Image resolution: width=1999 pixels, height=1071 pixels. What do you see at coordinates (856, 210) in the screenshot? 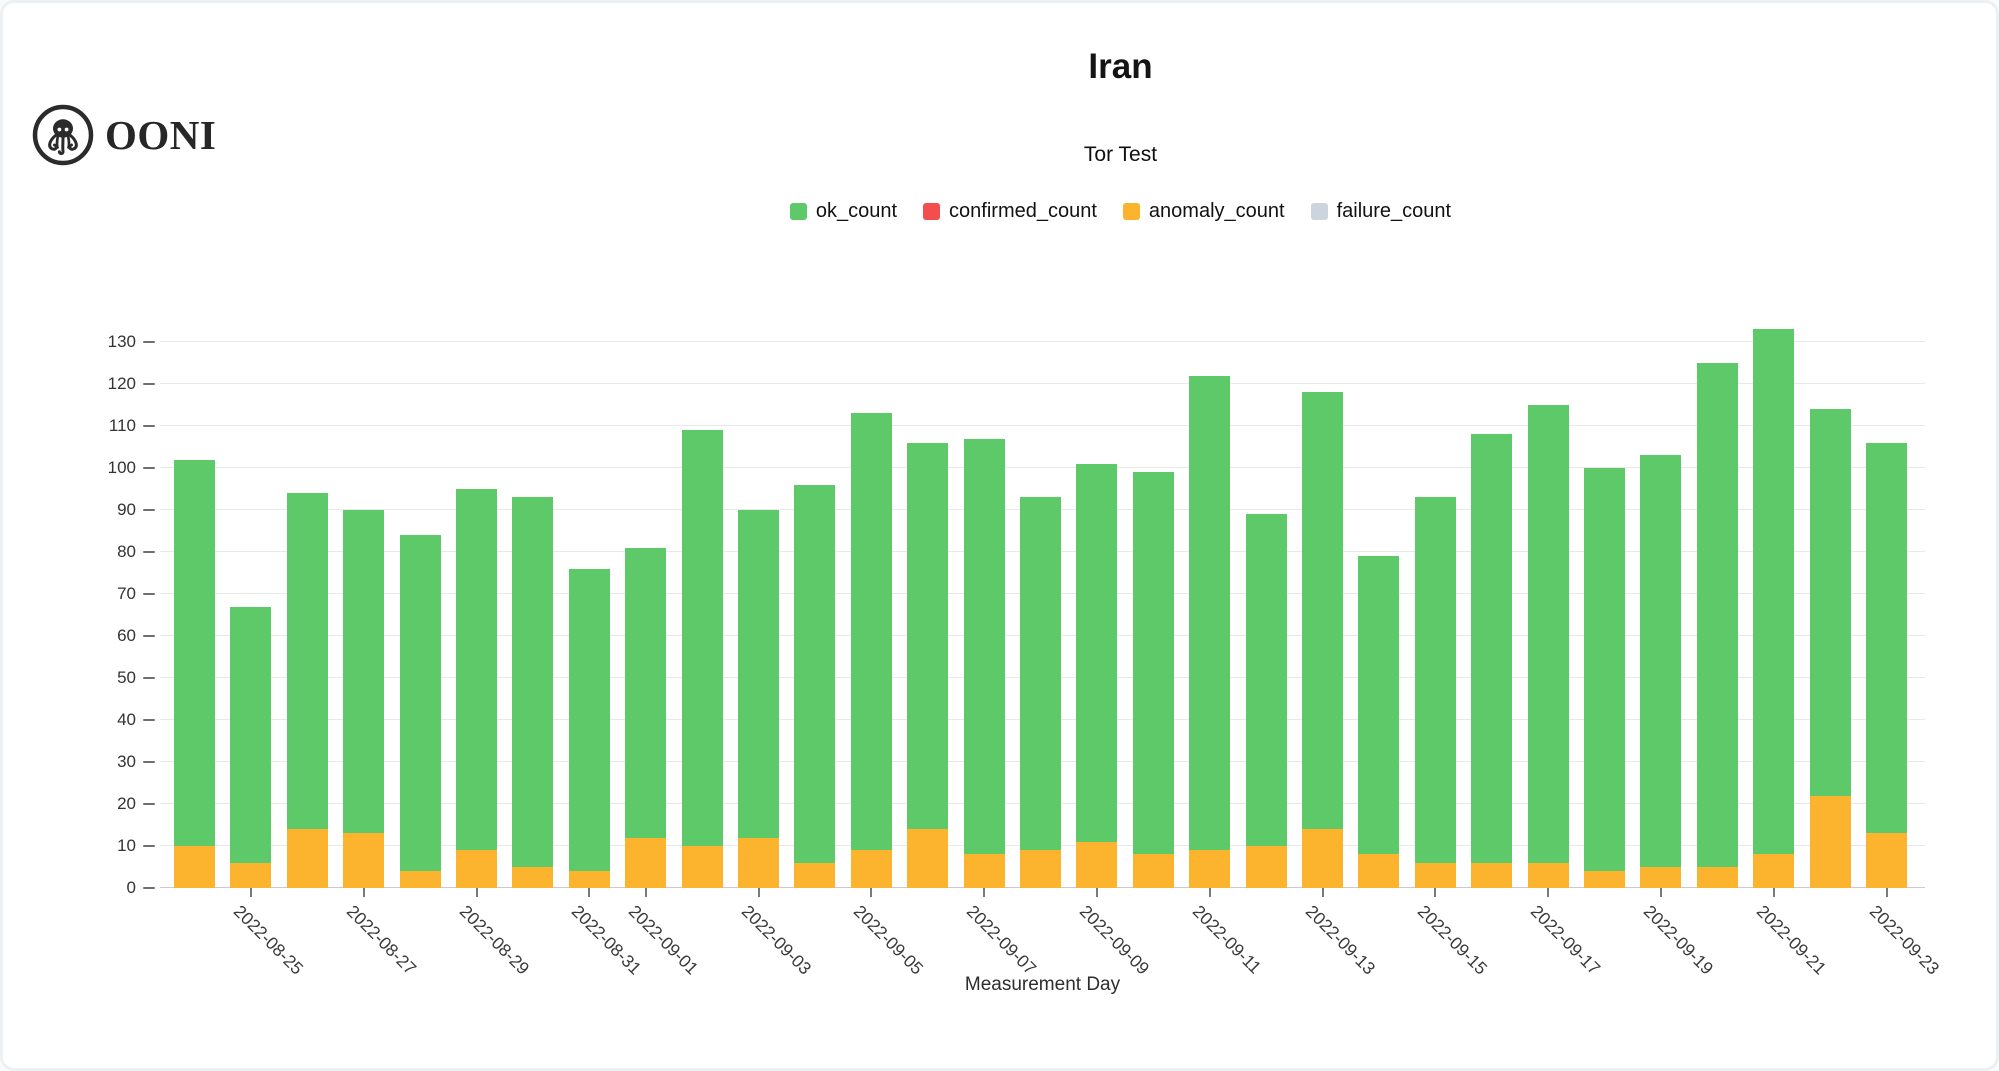
I see `legend-label: ok_count` at bounding box center [856, 210].